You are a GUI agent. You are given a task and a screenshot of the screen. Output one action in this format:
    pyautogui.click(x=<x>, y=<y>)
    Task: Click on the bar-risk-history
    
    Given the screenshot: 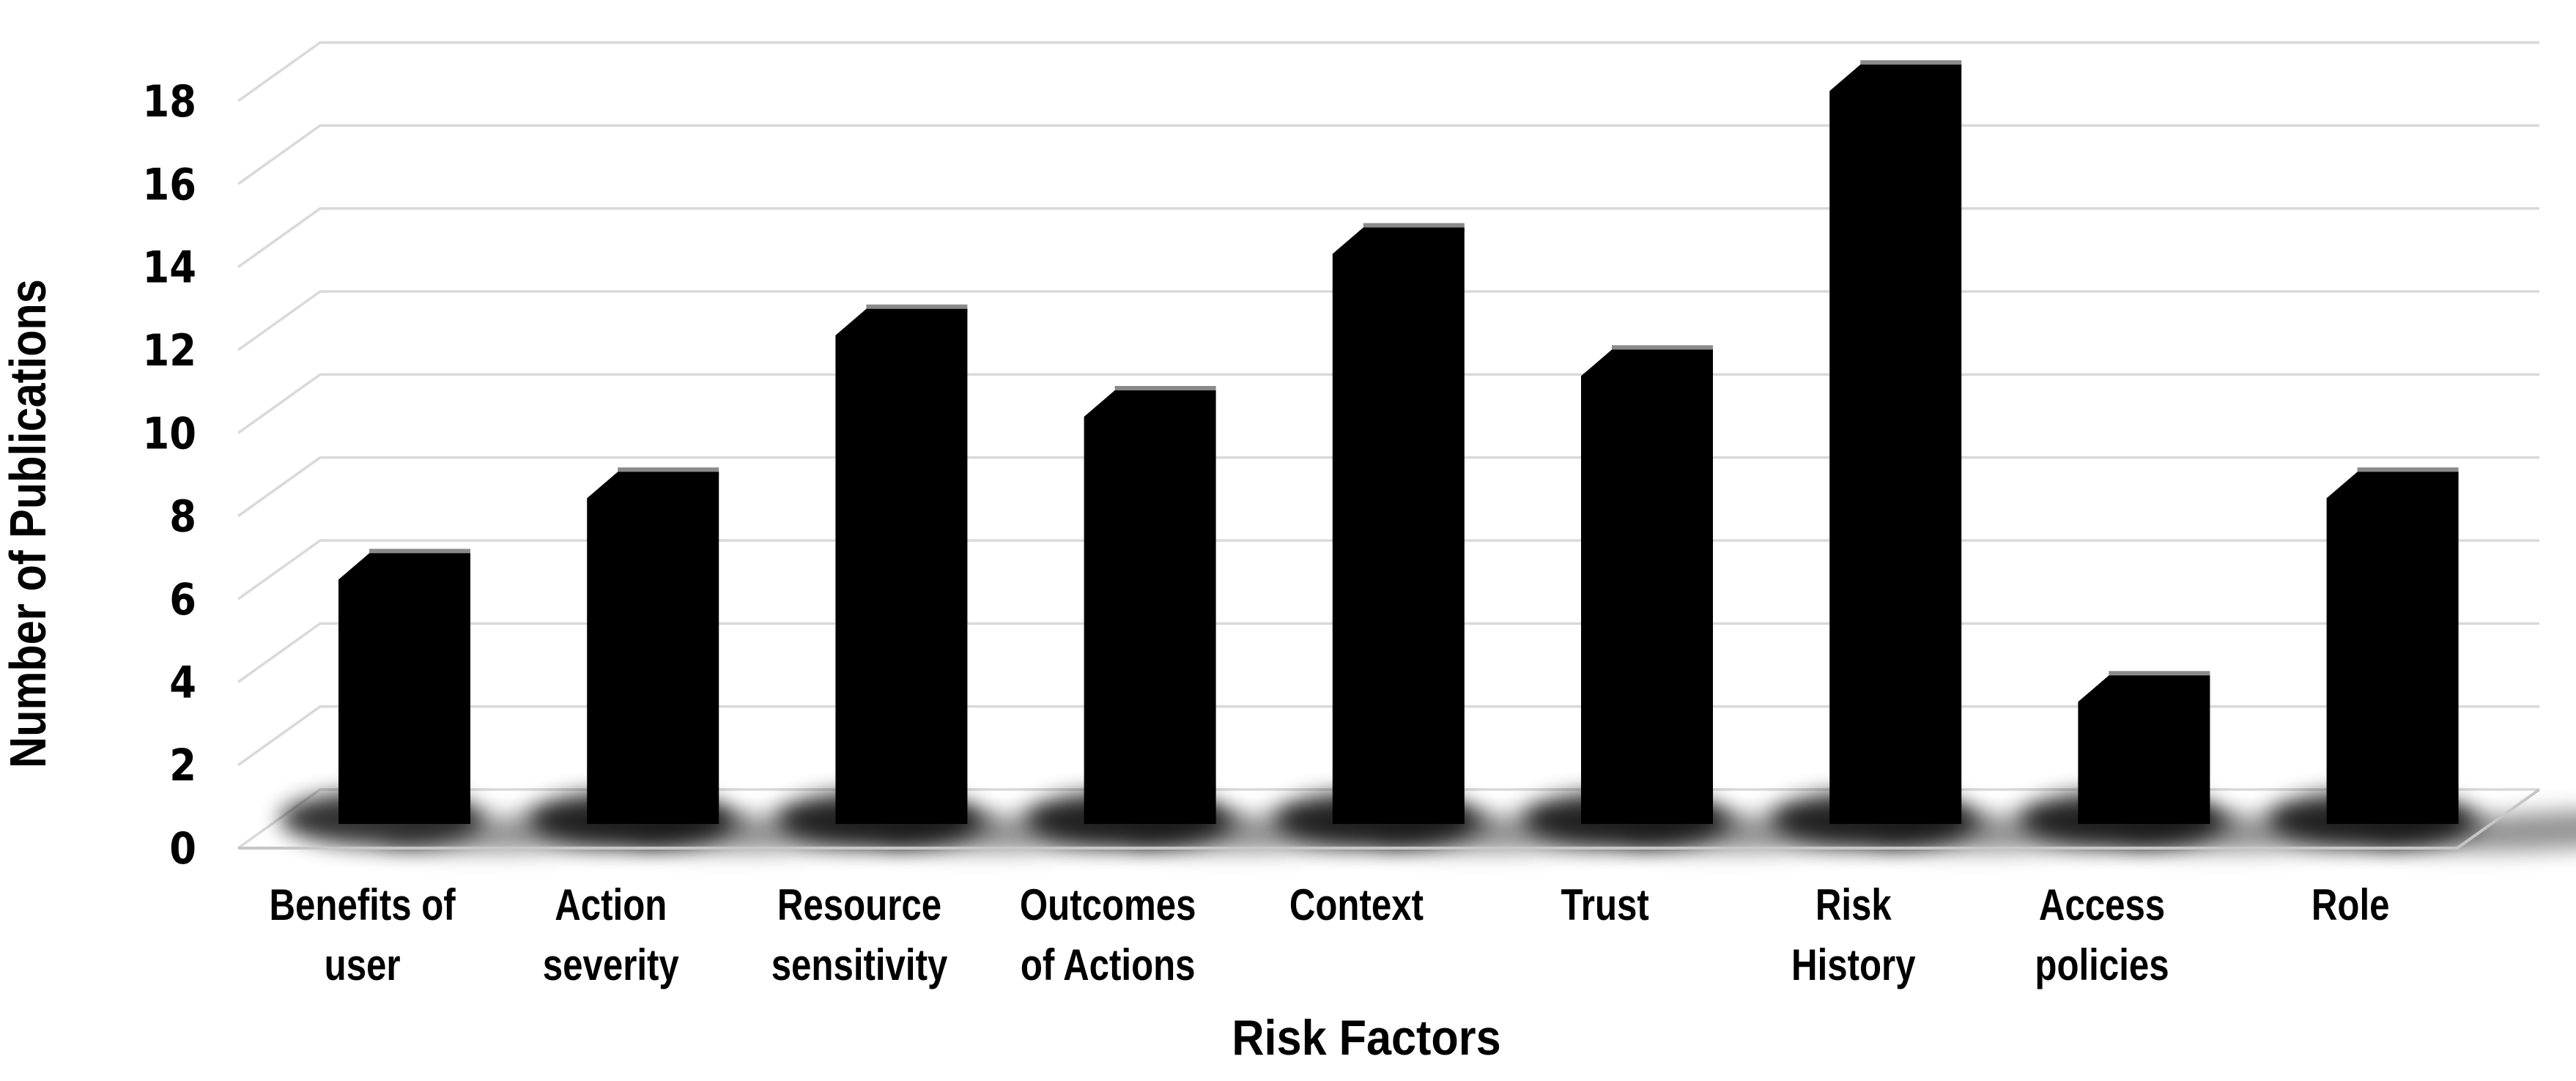 What is the action you would take?
    pyautogui.click(x=1895, y=445)
    